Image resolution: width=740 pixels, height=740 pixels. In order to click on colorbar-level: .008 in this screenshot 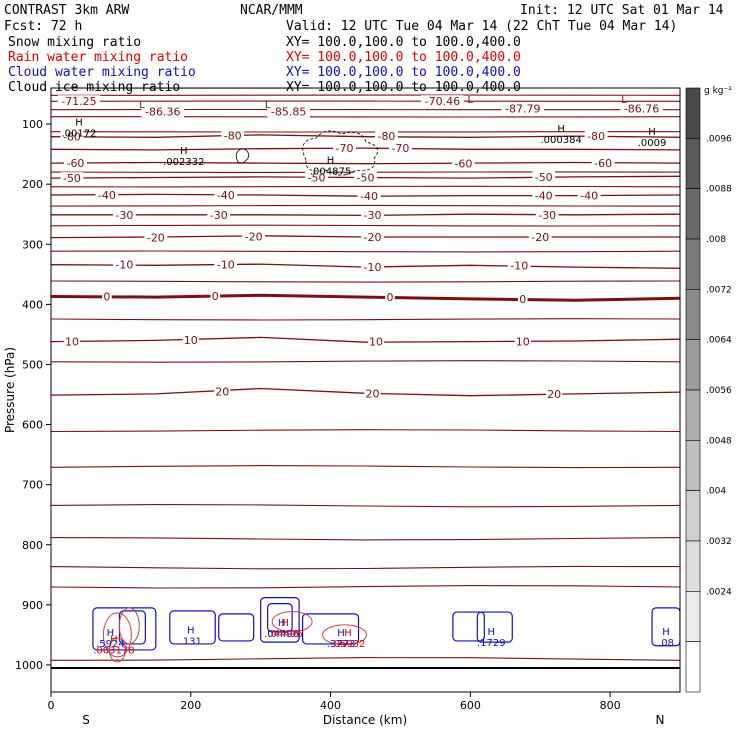, I will do `click(716, 240)`.